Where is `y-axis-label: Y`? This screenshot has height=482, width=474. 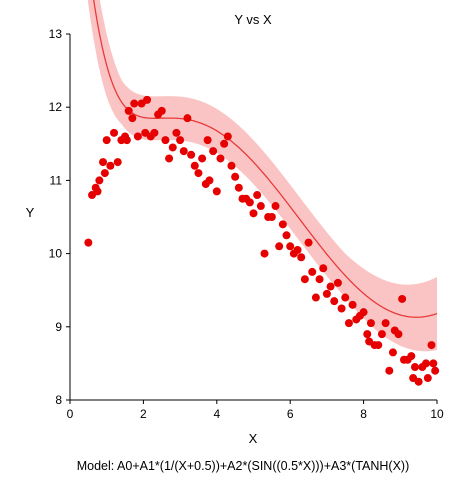 y-axis-label: Y is located at coordinates (30, 212).